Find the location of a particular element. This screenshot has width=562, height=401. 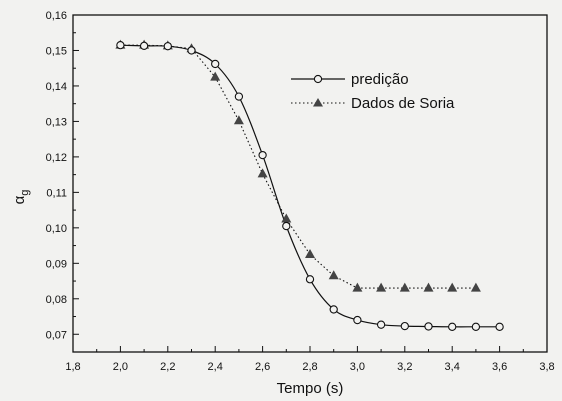

y-axis-title: αg is located at coordinates (21, 197).